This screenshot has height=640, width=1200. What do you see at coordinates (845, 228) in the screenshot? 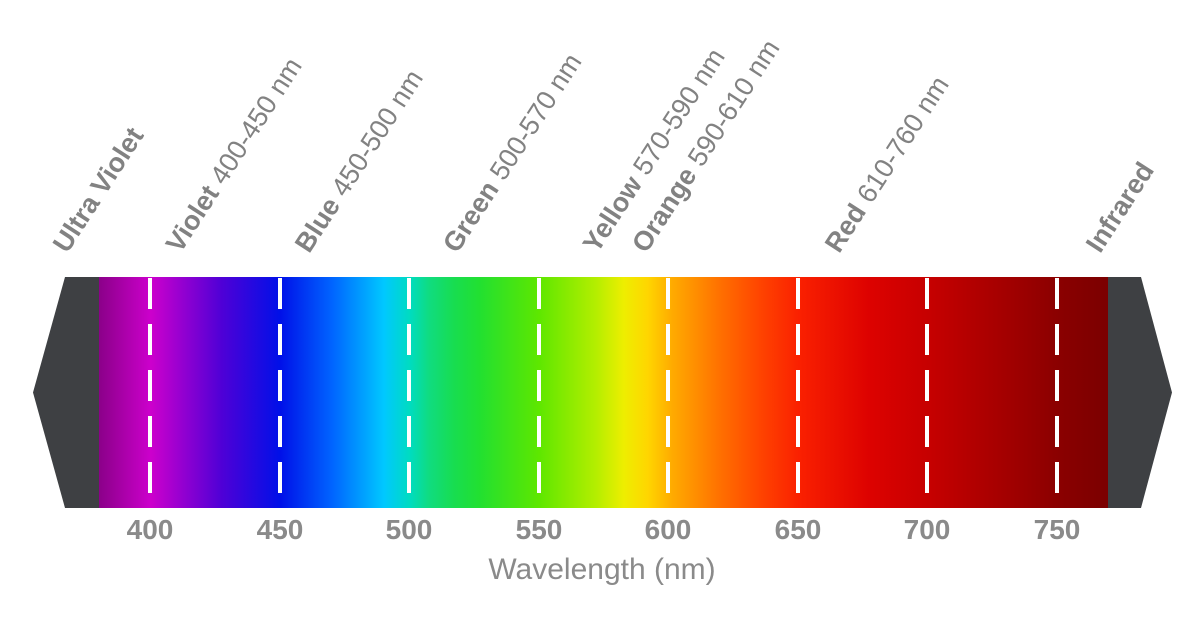
I see `band-name: Red` at bounding box center [845, 228].